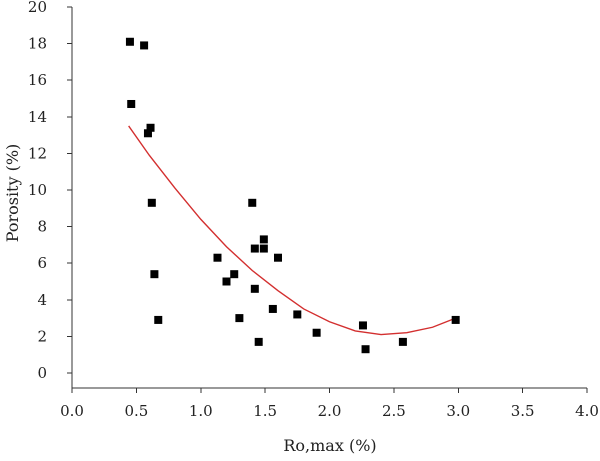 Image resolution: width=600 pixels, height=461 pixels. I want to click on x-tick-label: 0.0, so click(72, 411).